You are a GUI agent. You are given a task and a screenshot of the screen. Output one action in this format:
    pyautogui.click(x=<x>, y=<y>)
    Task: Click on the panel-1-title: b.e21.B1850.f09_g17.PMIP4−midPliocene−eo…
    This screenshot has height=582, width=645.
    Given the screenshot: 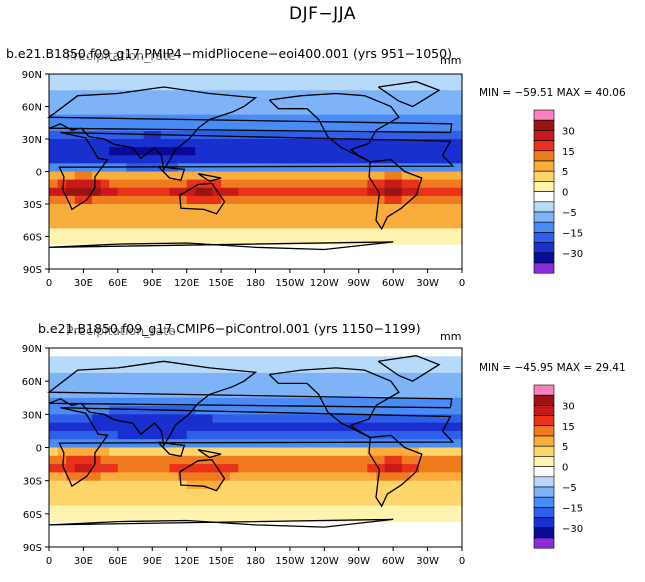 What is the action you would take?
    pyautogui.click(x=229, y=53)
    